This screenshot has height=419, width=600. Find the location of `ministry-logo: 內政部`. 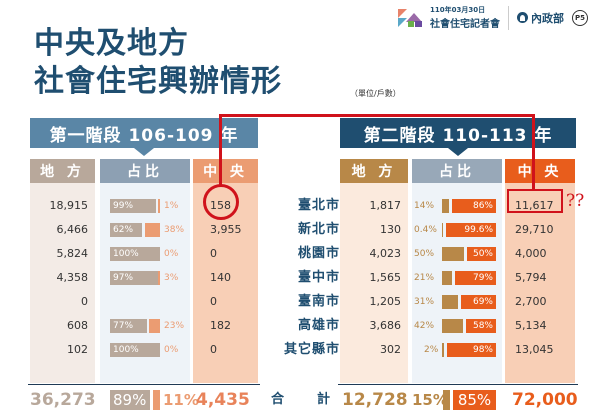

ministry-logo: 內政部 is located at coordinates (540, 18).